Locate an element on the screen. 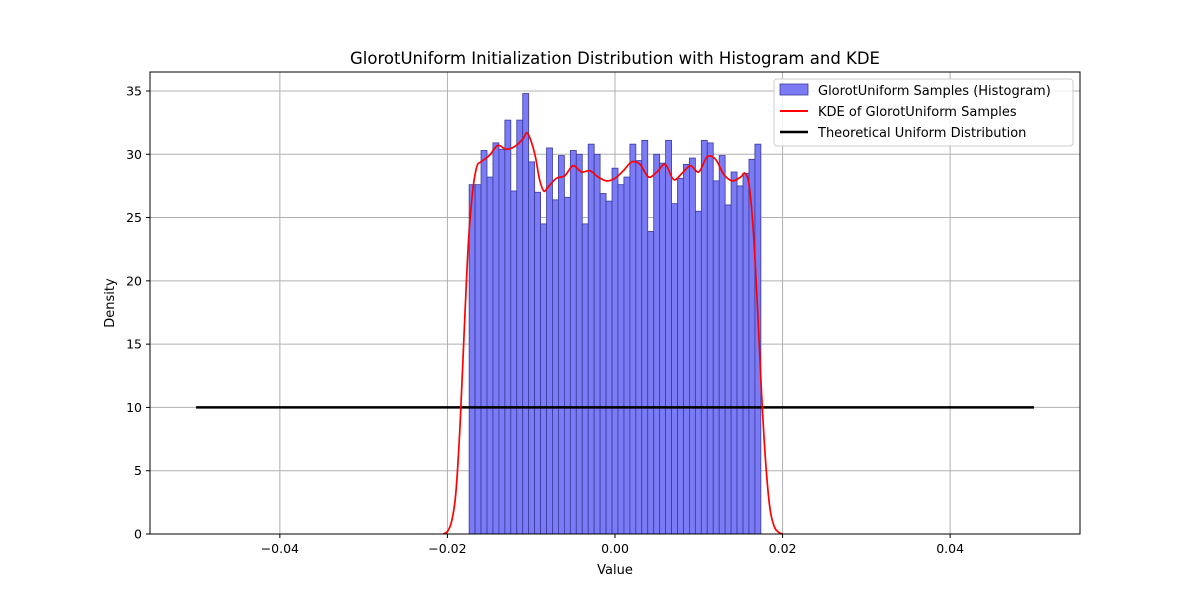  x-tick-label: −0.04 is located at coordinates (280, 548).